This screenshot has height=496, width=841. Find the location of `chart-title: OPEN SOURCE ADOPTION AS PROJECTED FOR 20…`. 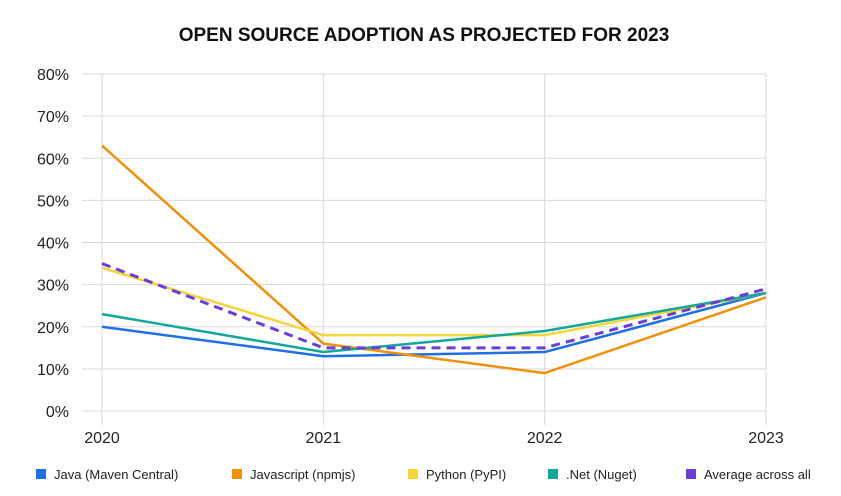

chart-title: OPEN SOURCE ADOPTION AS PROJECTED FOR 20… is located at coordinates (424, 35).